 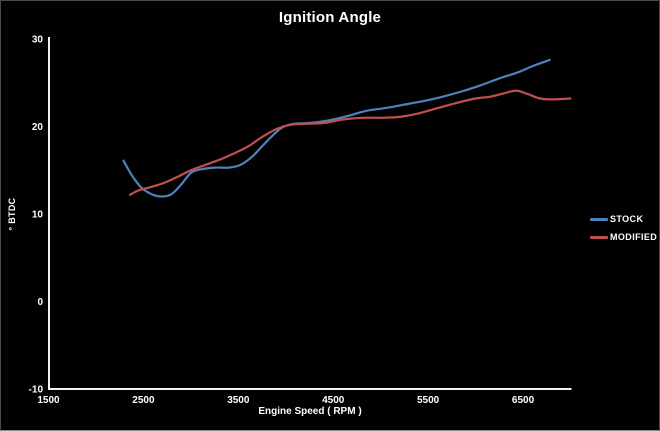 What do you see at coordinates (38, 215) in the screenshot?
I see `y-tick-label: 10` at bounding box center [38, 215].